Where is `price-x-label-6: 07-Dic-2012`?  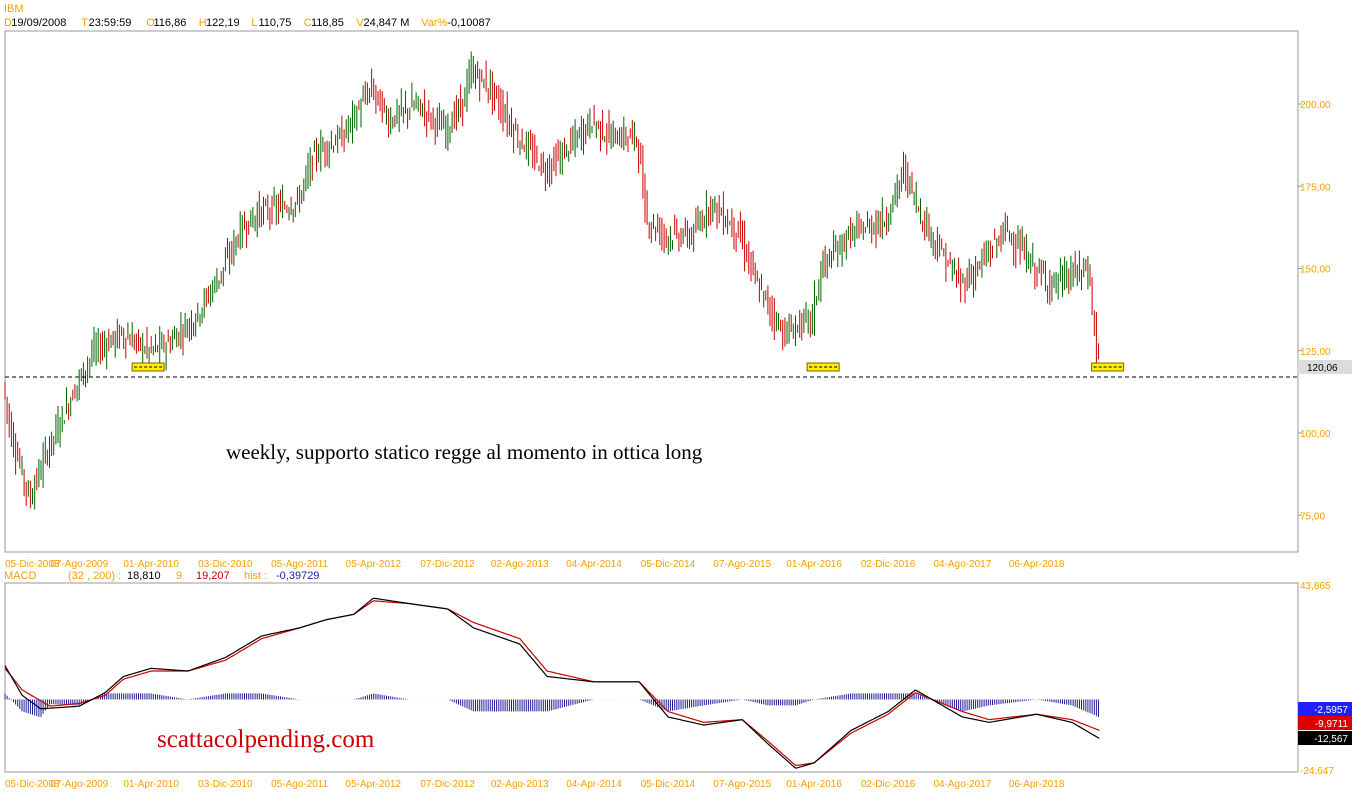
price-x-label-6: 07-Dic-2012 is located at coordinates (447, 564).